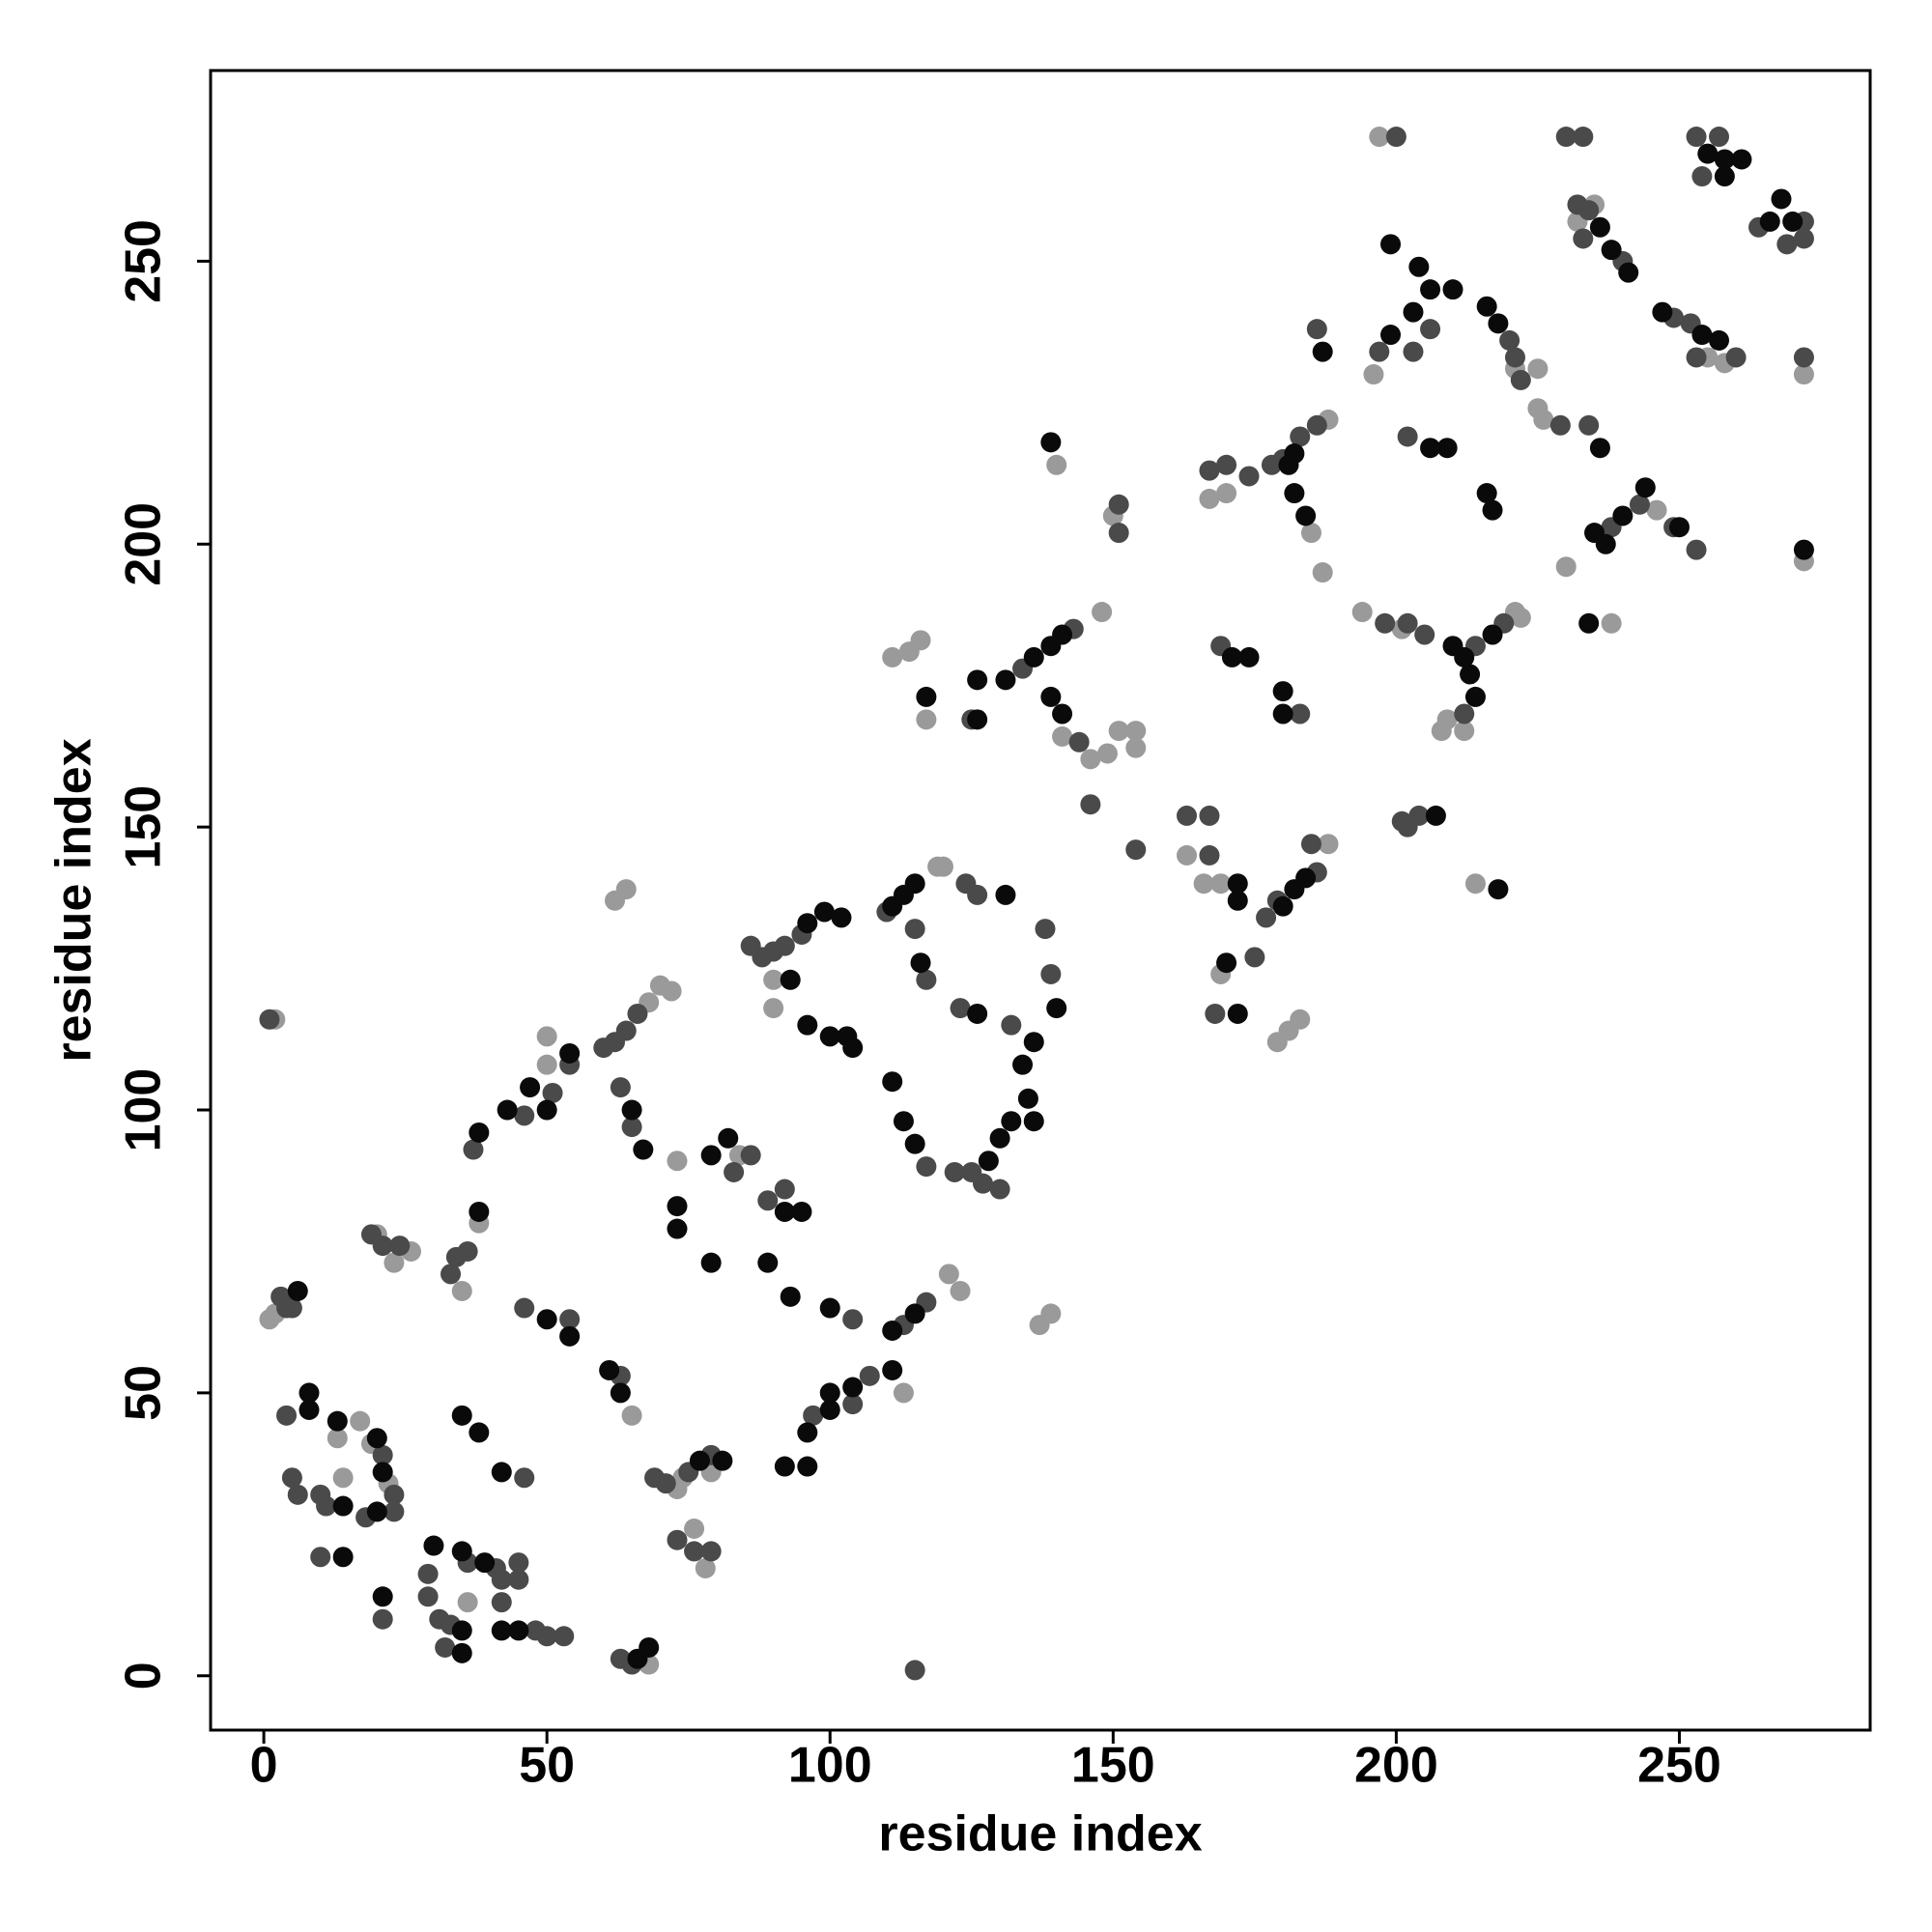 The width and height of the screenshot is (1932, 1932). What do you see at coordinates (144, 1110) in the screenshot?
I see `y-tick-label: 100` at bounding box center [144, 1110].